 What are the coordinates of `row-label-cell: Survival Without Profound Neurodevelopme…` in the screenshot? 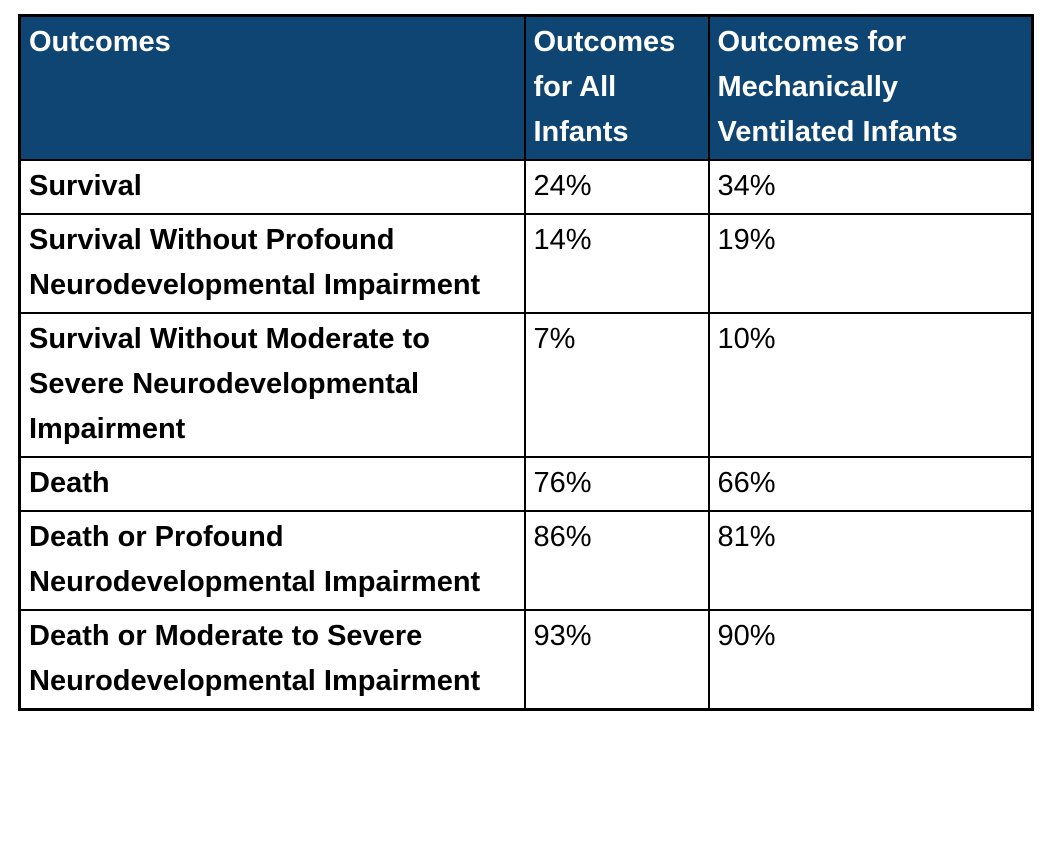 It's located at (272, 263).